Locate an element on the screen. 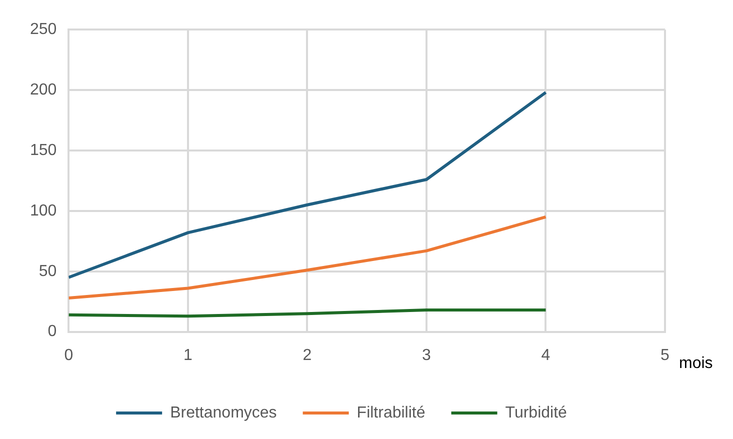 The height and width of the screenshot is (439, 733). x-tick-label: 5 is located at coordinates (665, 355).